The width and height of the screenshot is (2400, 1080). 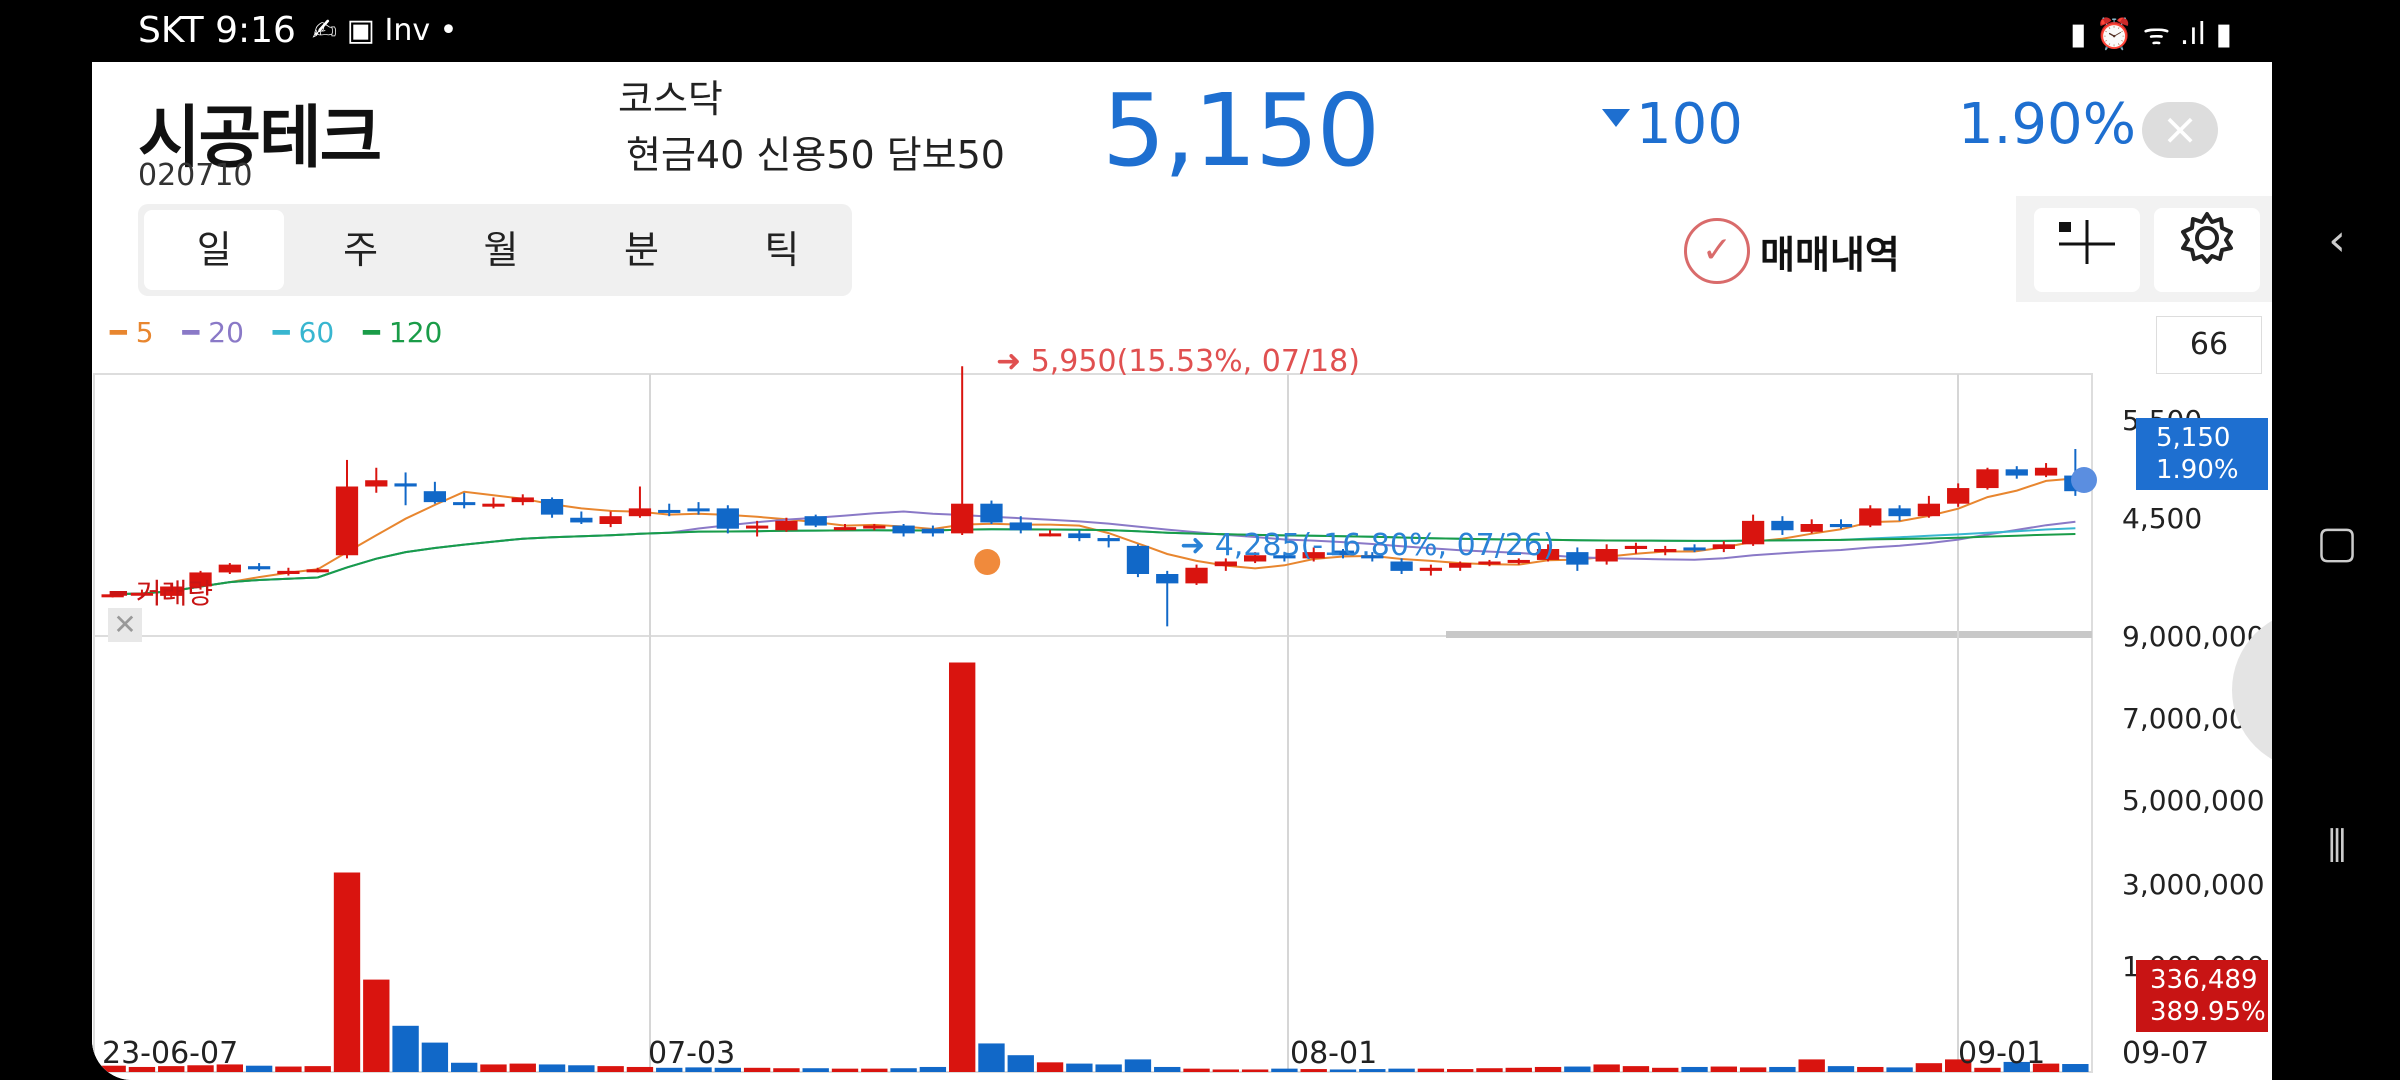 What do you see at coordinates (815, 155) in the screenshot?
I see `margin-info: 현금40 신용50 담보50` at bounding box center [815, 155].